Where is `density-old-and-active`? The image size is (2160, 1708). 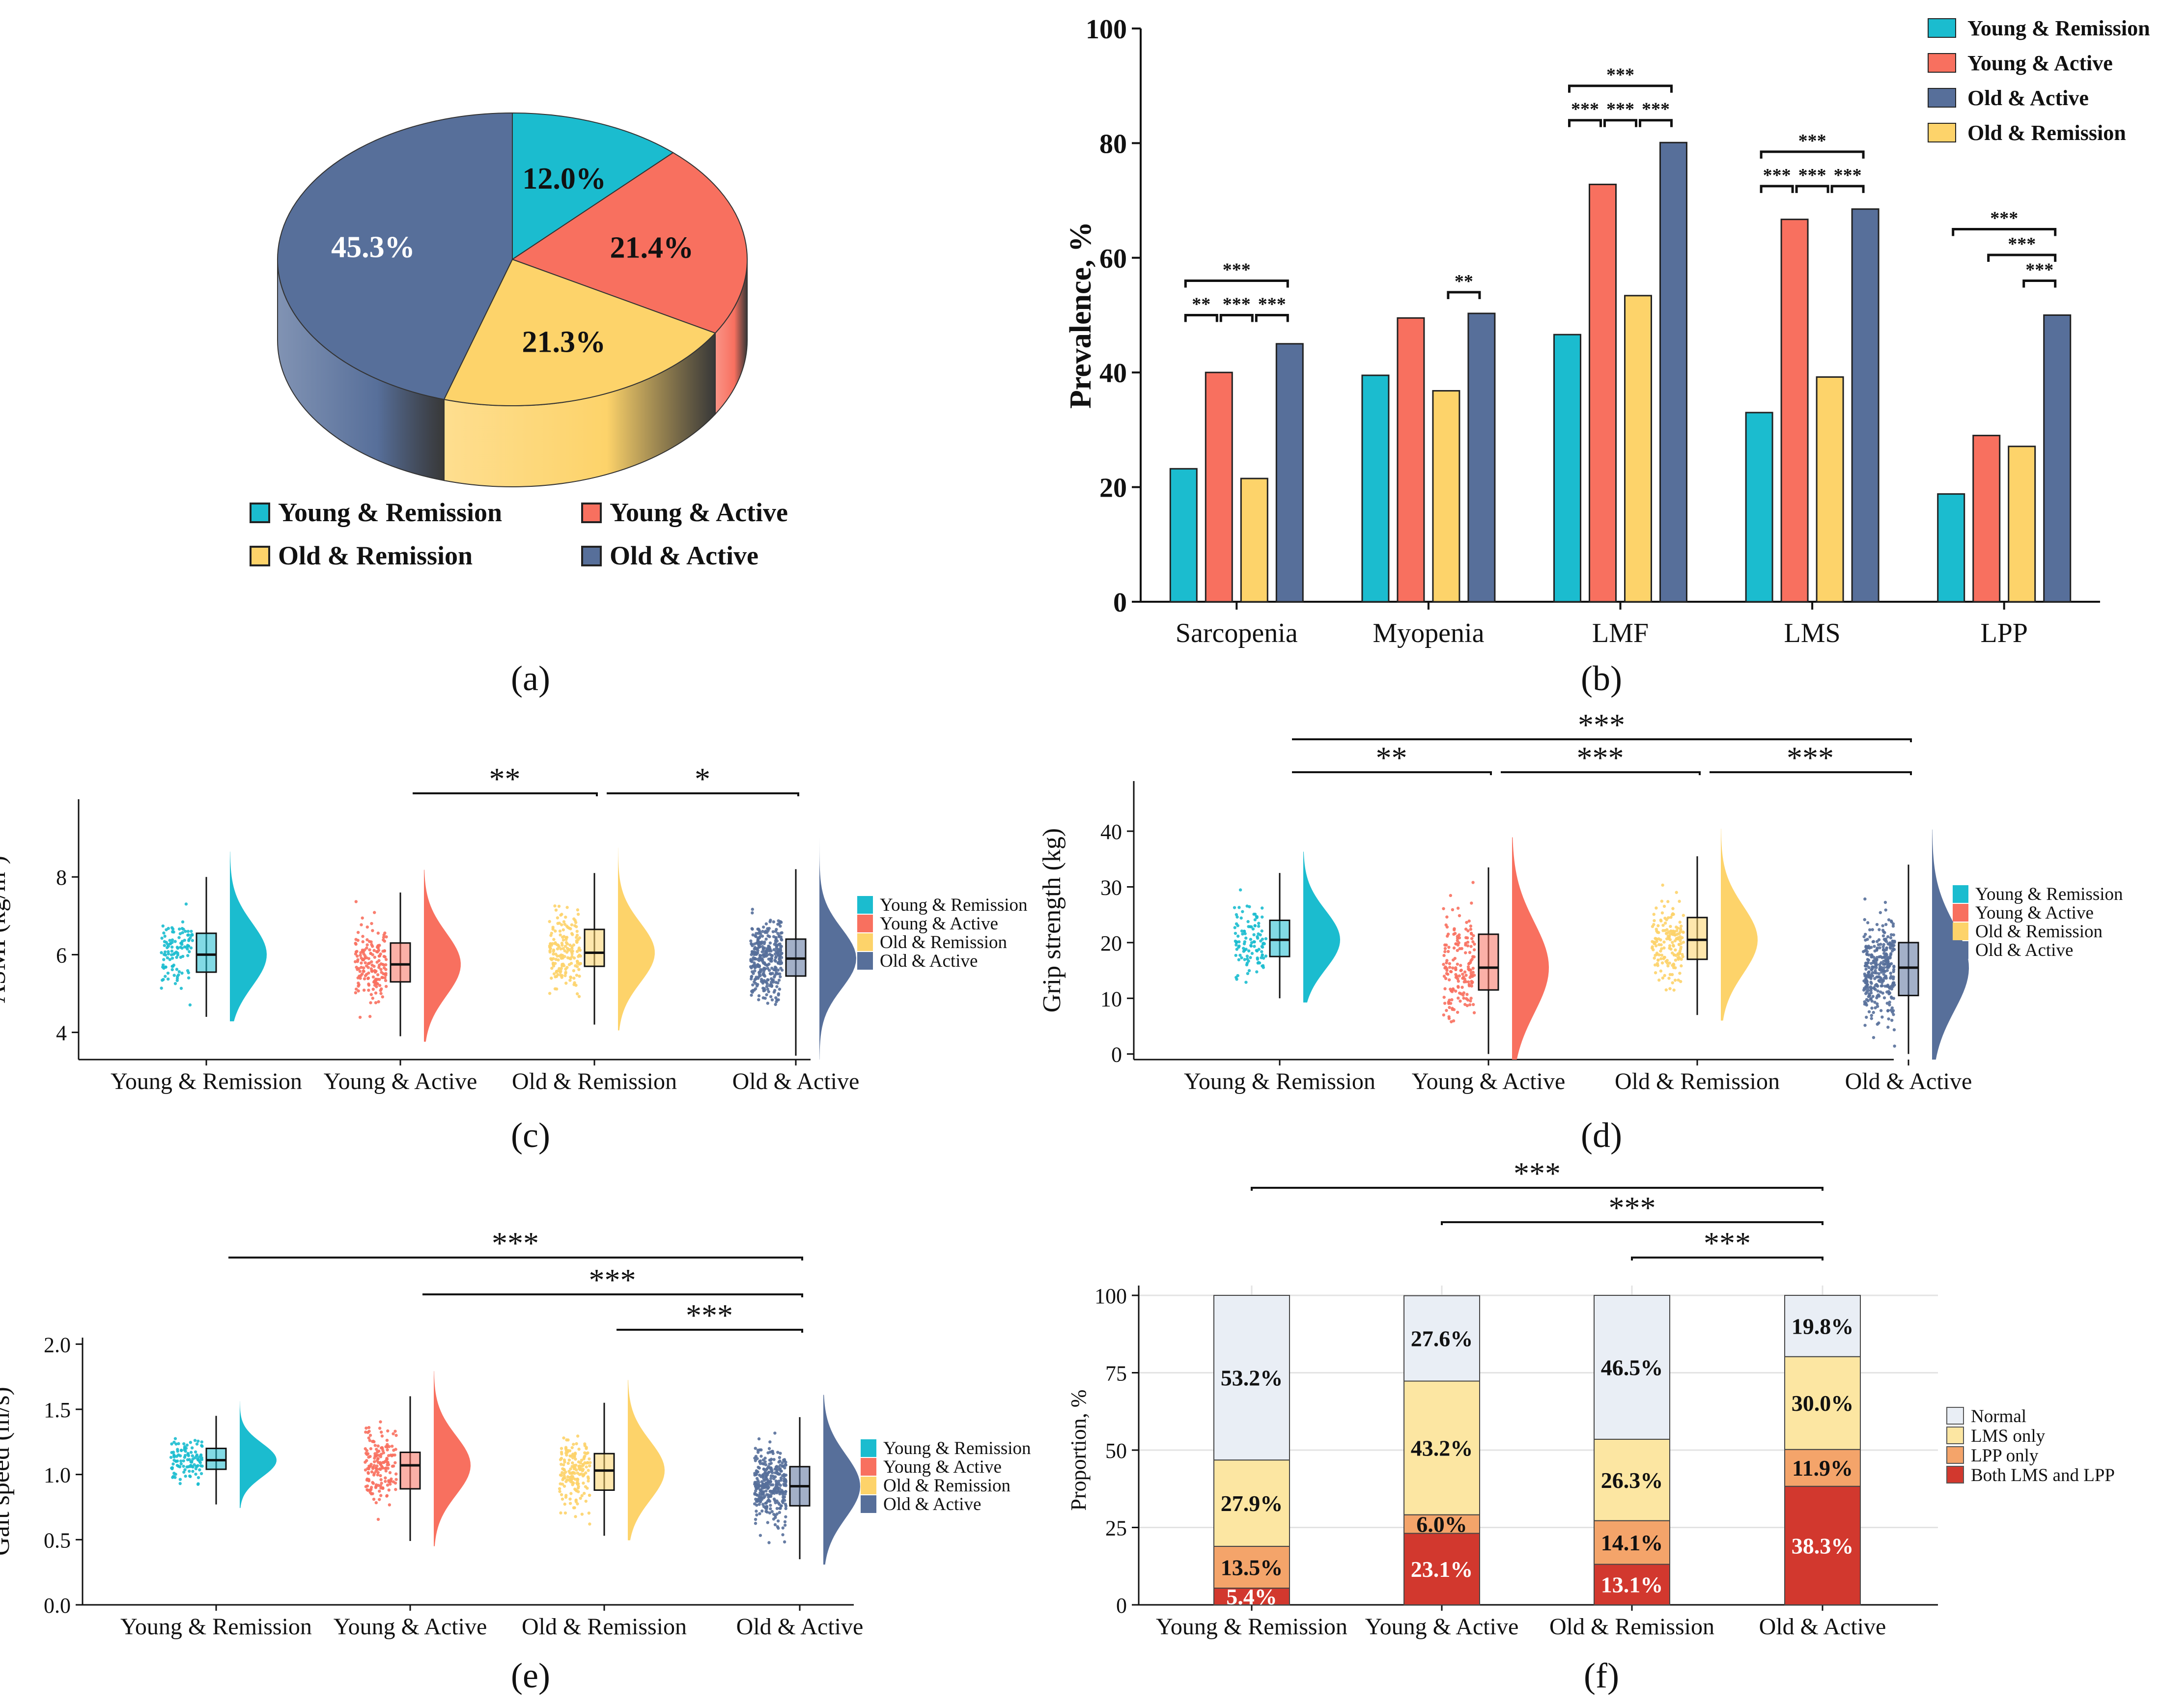 density-old-and-active is located at coordinates (1950, 944).